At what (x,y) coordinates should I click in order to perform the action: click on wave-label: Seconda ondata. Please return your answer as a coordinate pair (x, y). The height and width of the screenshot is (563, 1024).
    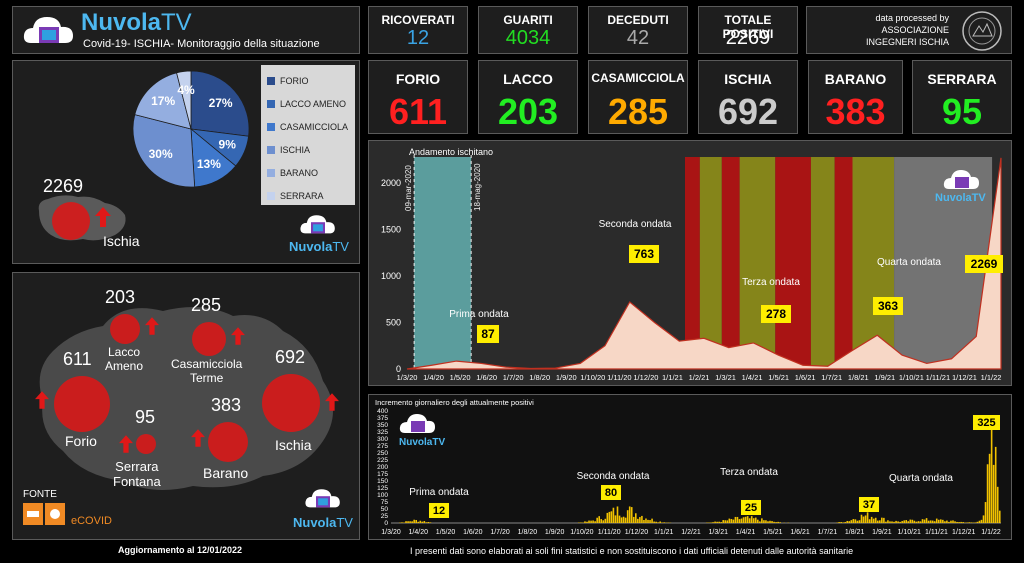
    Looking at the image, I should click on (635, 224).